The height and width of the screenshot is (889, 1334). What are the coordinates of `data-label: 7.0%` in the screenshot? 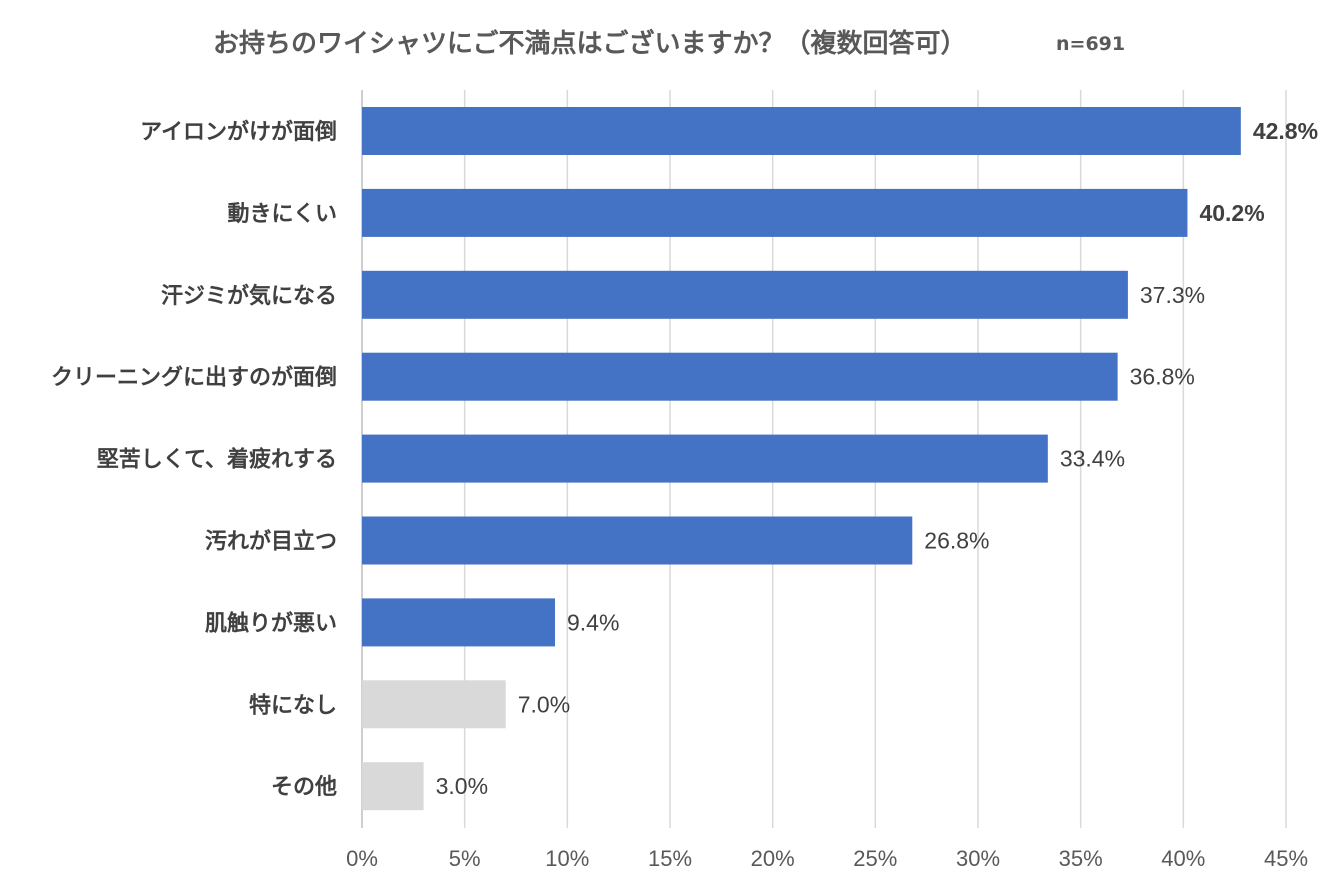 It's located at (544, 704).